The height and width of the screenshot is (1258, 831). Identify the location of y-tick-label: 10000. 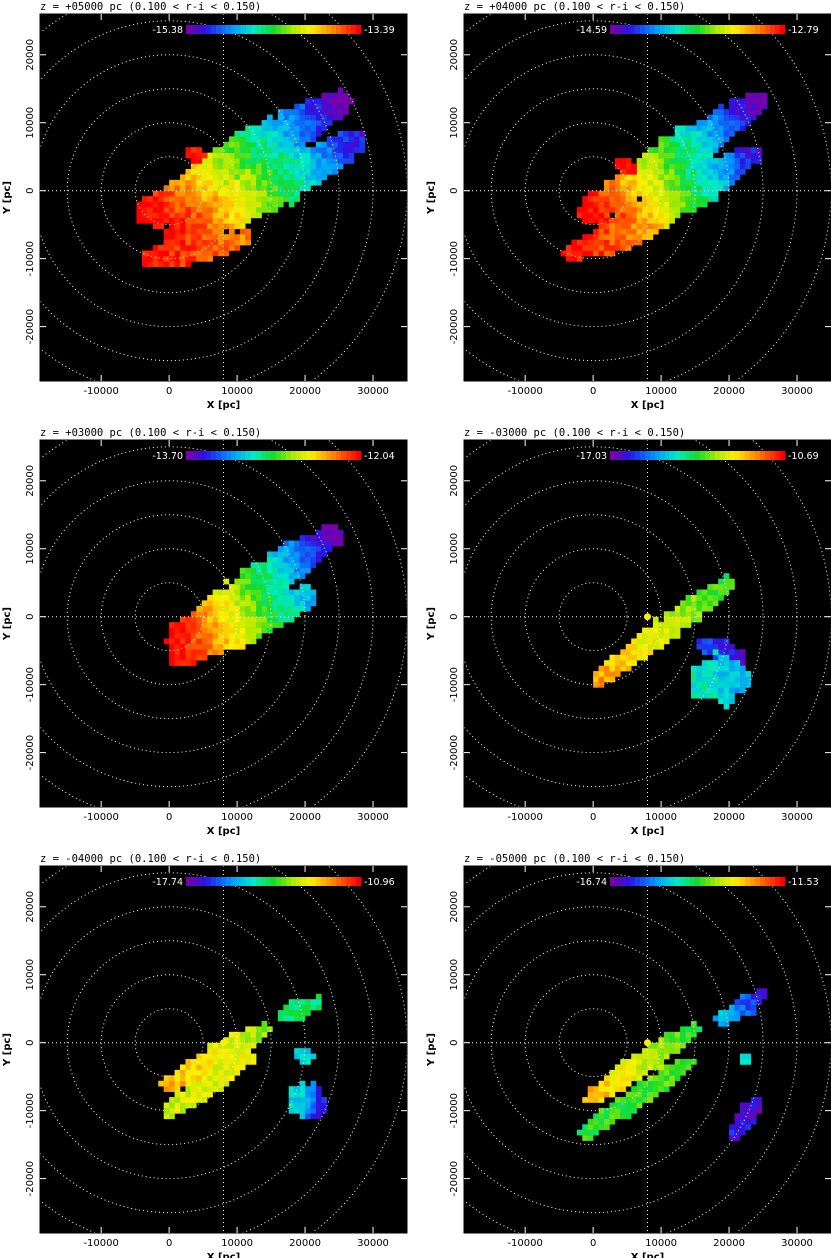
(454, 123).